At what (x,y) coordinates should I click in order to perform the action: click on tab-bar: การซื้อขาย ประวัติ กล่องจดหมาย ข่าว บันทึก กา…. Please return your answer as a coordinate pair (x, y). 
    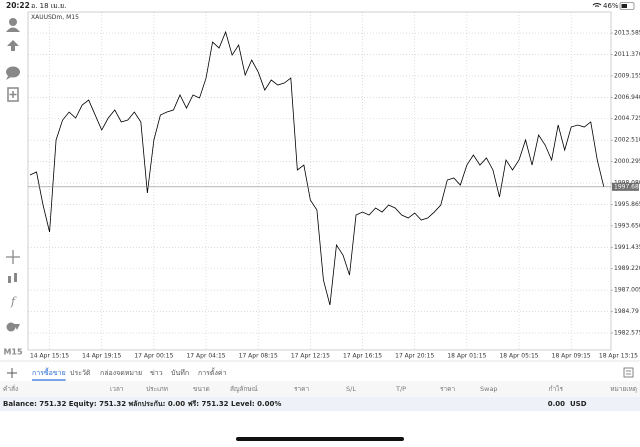
    Looking at the image, I should click on (129, 373).